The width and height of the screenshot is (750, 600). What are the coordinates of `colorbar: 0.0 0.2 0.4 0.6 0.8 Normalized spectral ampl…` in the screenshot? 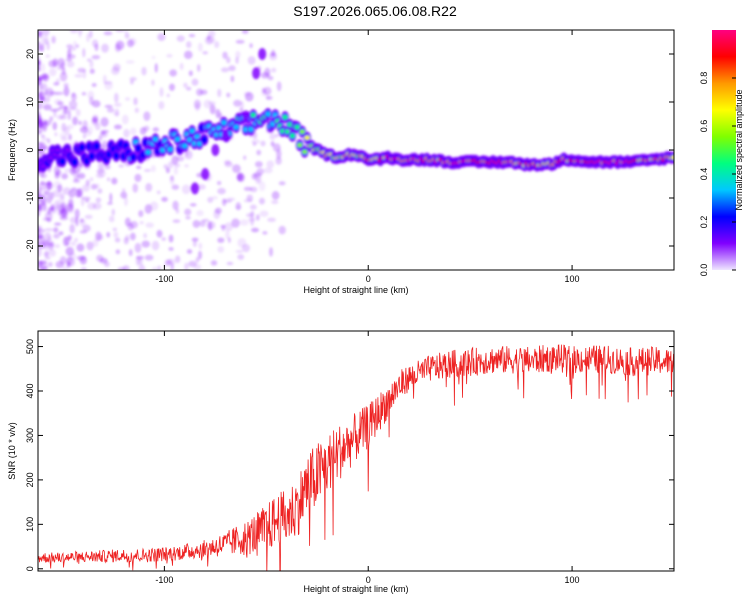 It's located at (721, 153).